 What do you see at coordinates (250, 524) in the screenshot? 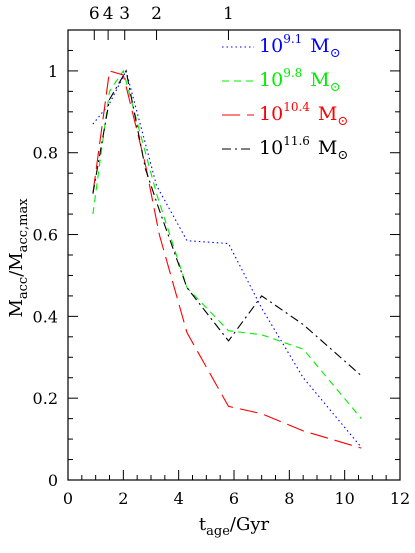
I see `x-axis-title-suffix: /Gyr` at bounding box center [250, 524].